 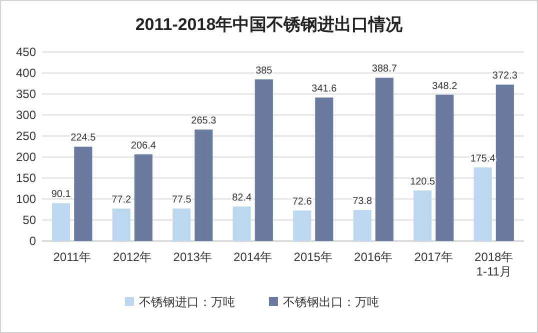 What do you see at coordinates (302, 202) in the screenshot?
I see `data-label: 72.6` at bounding box center [302, 202].